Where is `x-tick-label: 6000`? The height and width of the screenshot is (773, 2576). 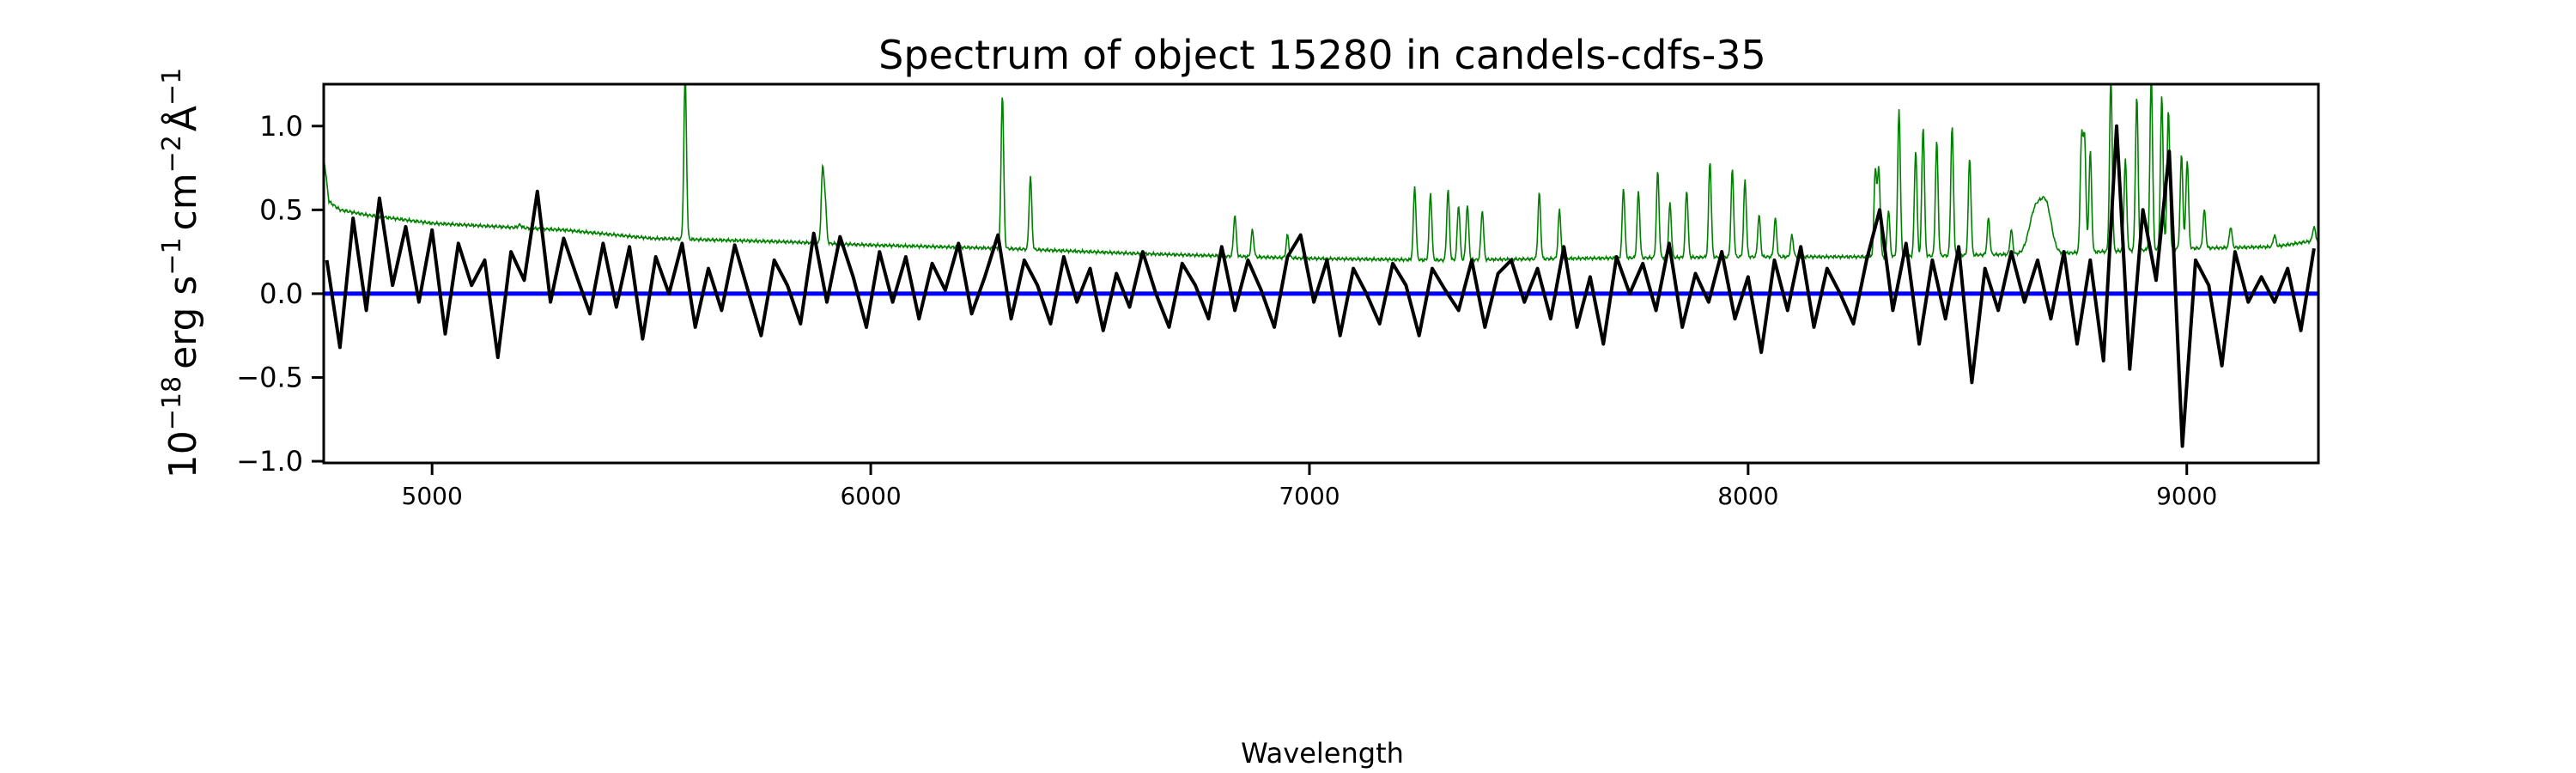 x-tick-label: 6000 is located at coordinates (870, 496).